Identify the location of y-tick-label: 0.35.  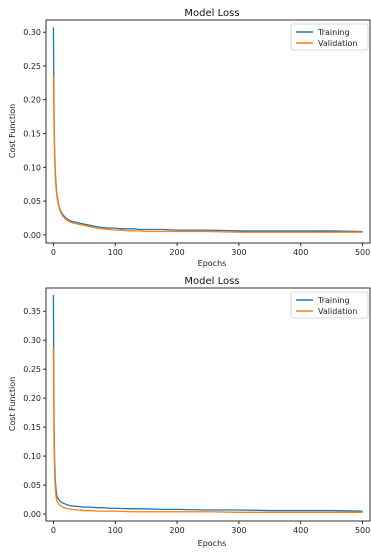
(32, 311).